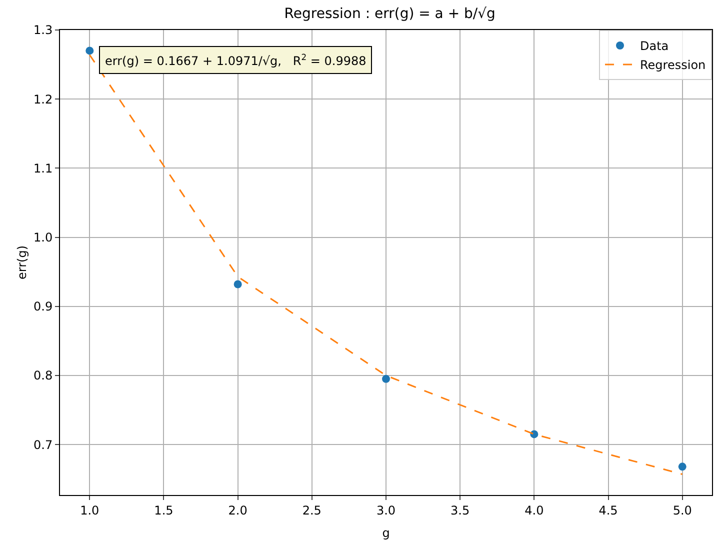 This screenshot has height=540, width=722. Describe the element at coordinates (386, 533) in the screenshot. I see `x-axis-title: g` at that location.